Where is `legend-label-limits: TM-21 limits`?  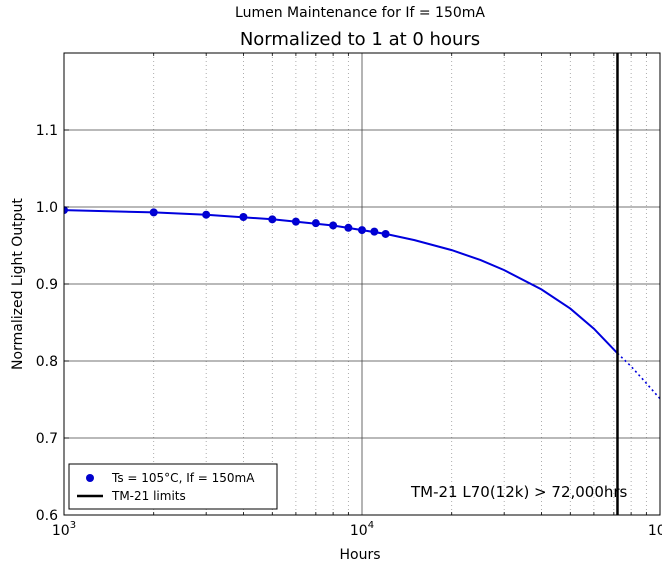
legend-label-limits: TM-21 limits is located at coordinates (148, 496).